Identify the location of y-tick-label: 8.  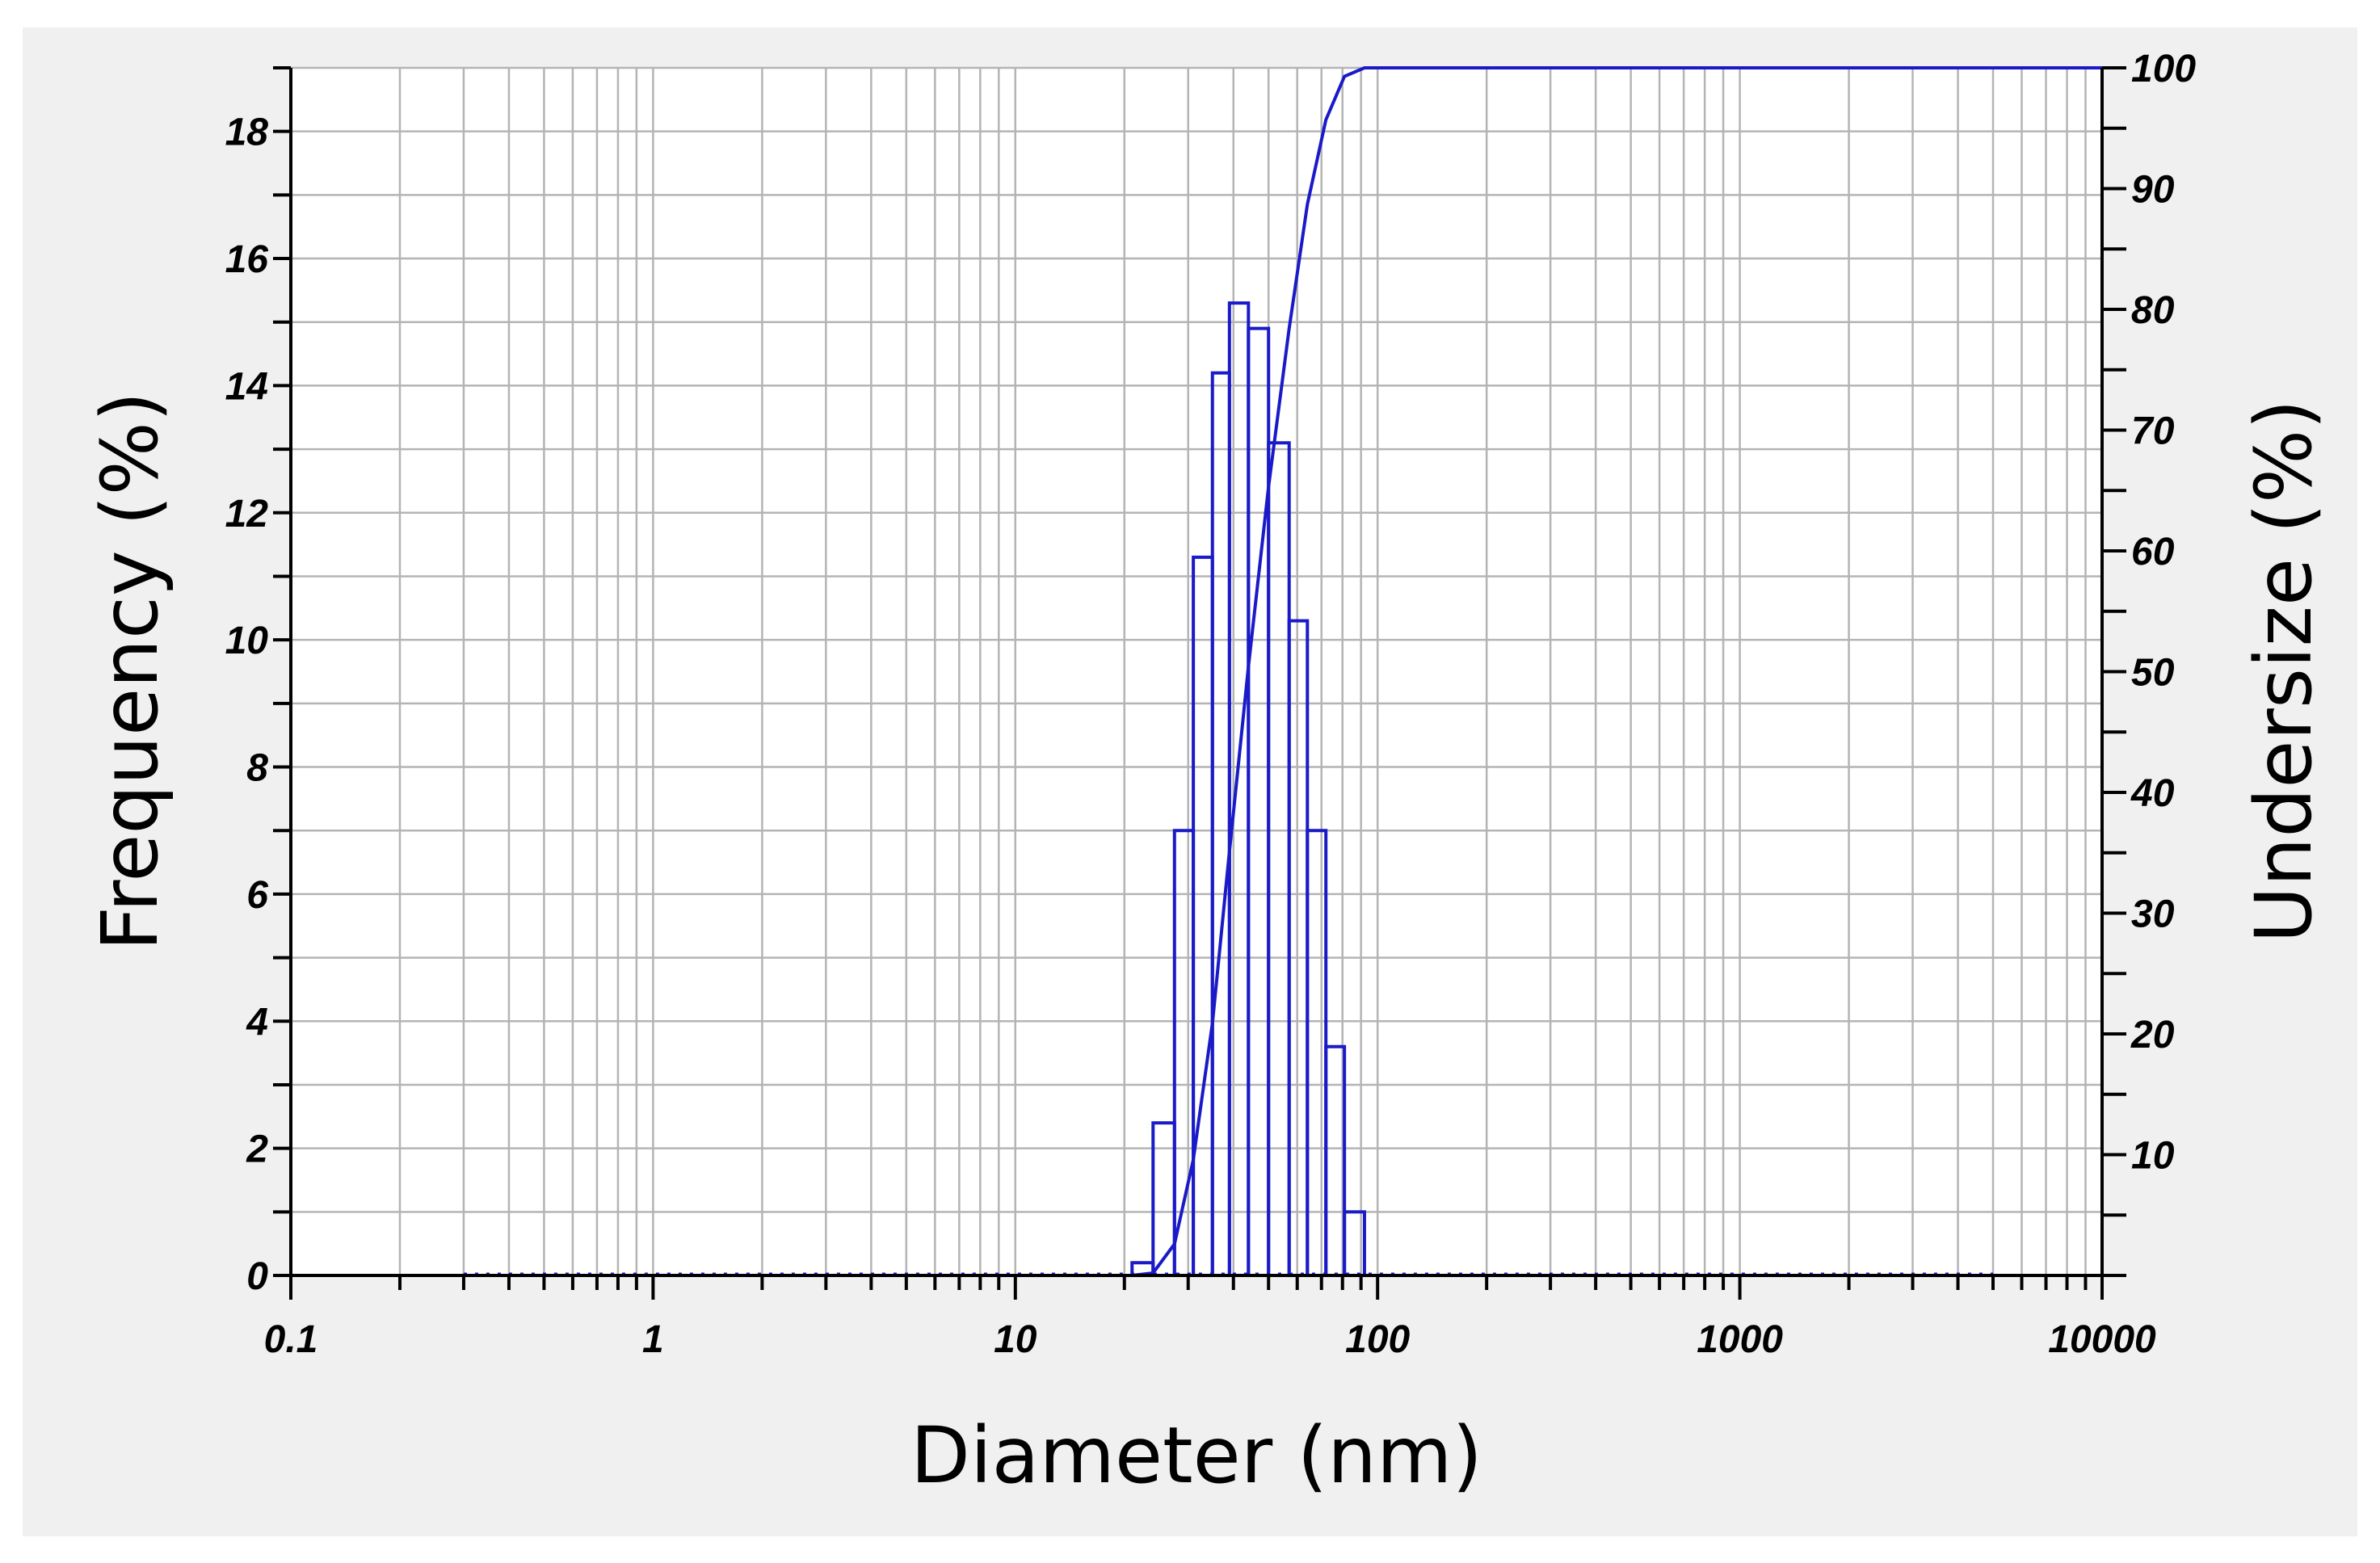
(257, 768).